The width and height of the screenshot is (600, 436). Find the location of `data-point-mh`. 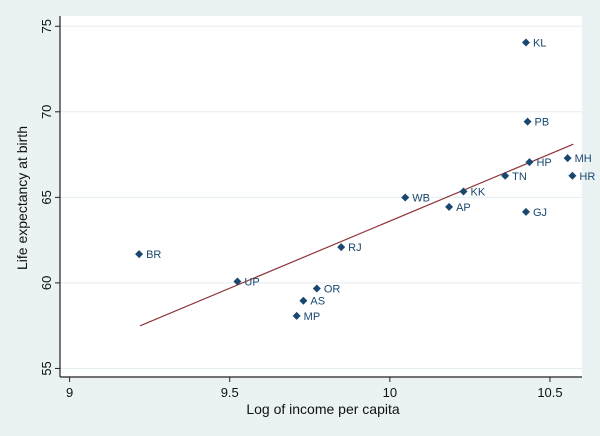

data-point-mh is located at coordinates (567, 158).